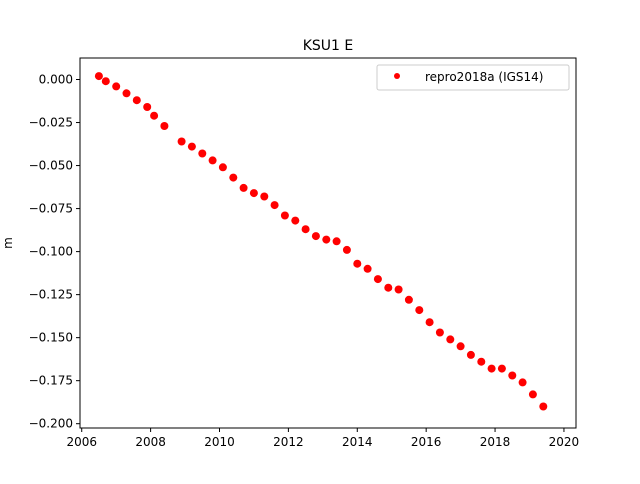 The width and height of the screenshot is (640, 484). What do you see at coordinates (328, 46) in the screenshot?
I see `chart-title: KSU1 E` at bounding box center [328, 46].